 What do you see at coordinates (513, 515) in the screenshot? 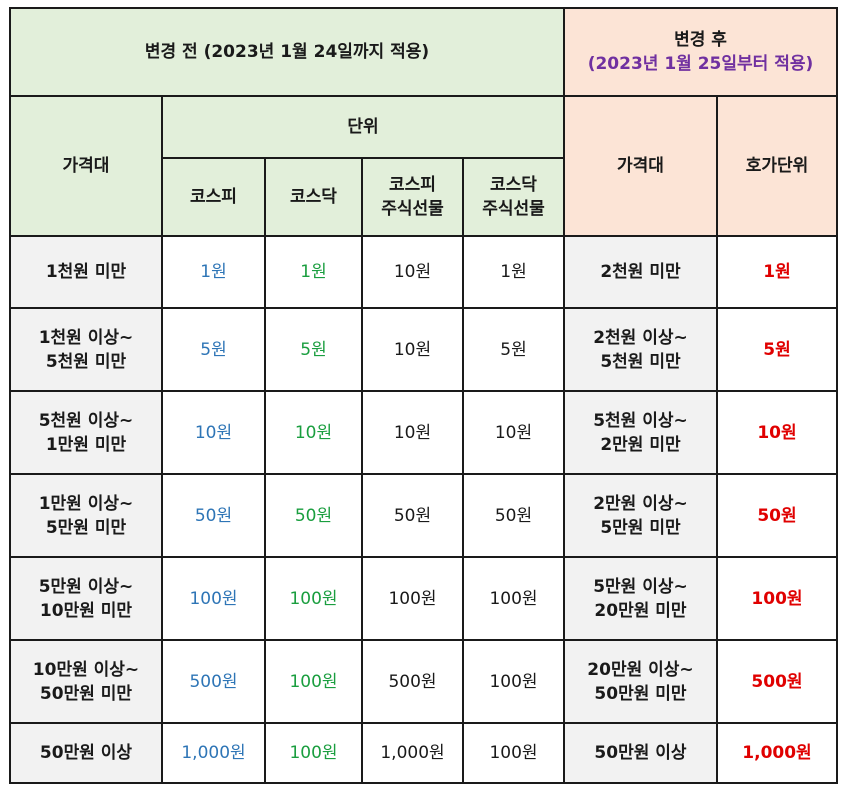
I see `kosdaq-futures-cell: 50원` at bounding box center [513, 515].